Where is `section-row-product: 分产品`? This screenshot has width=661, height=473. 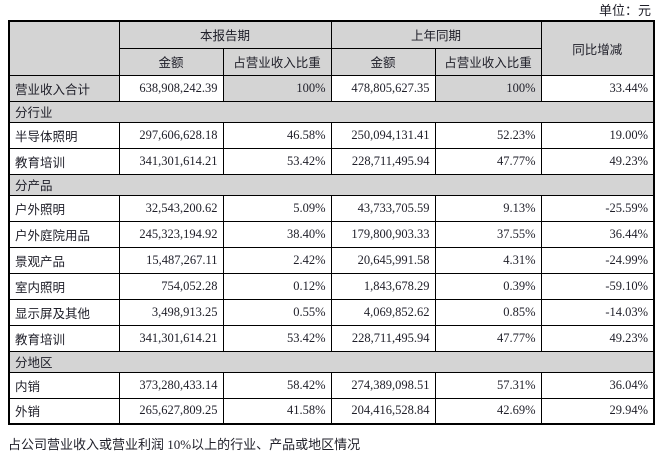
section-row-product: 分产品 is located at coordinates (331, 184).